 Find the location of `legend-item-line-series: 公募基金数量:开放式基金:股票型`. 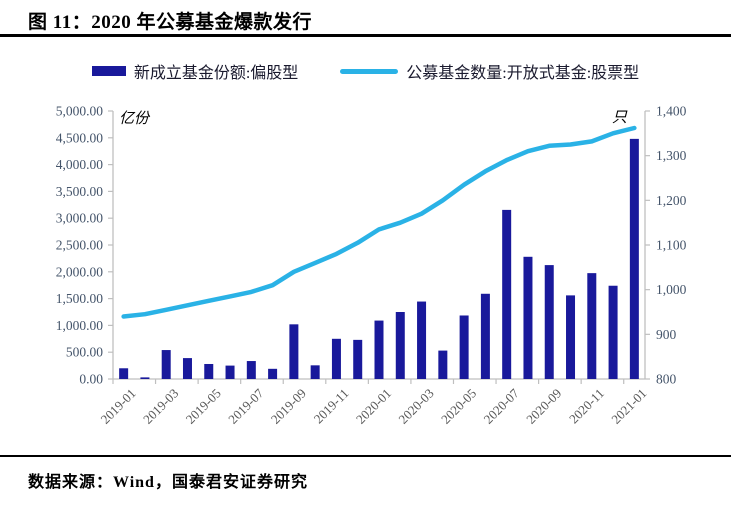

legend-item-line-series: 公募基金数量:开放式基金:股票型 is located at coordinates (489, 71).